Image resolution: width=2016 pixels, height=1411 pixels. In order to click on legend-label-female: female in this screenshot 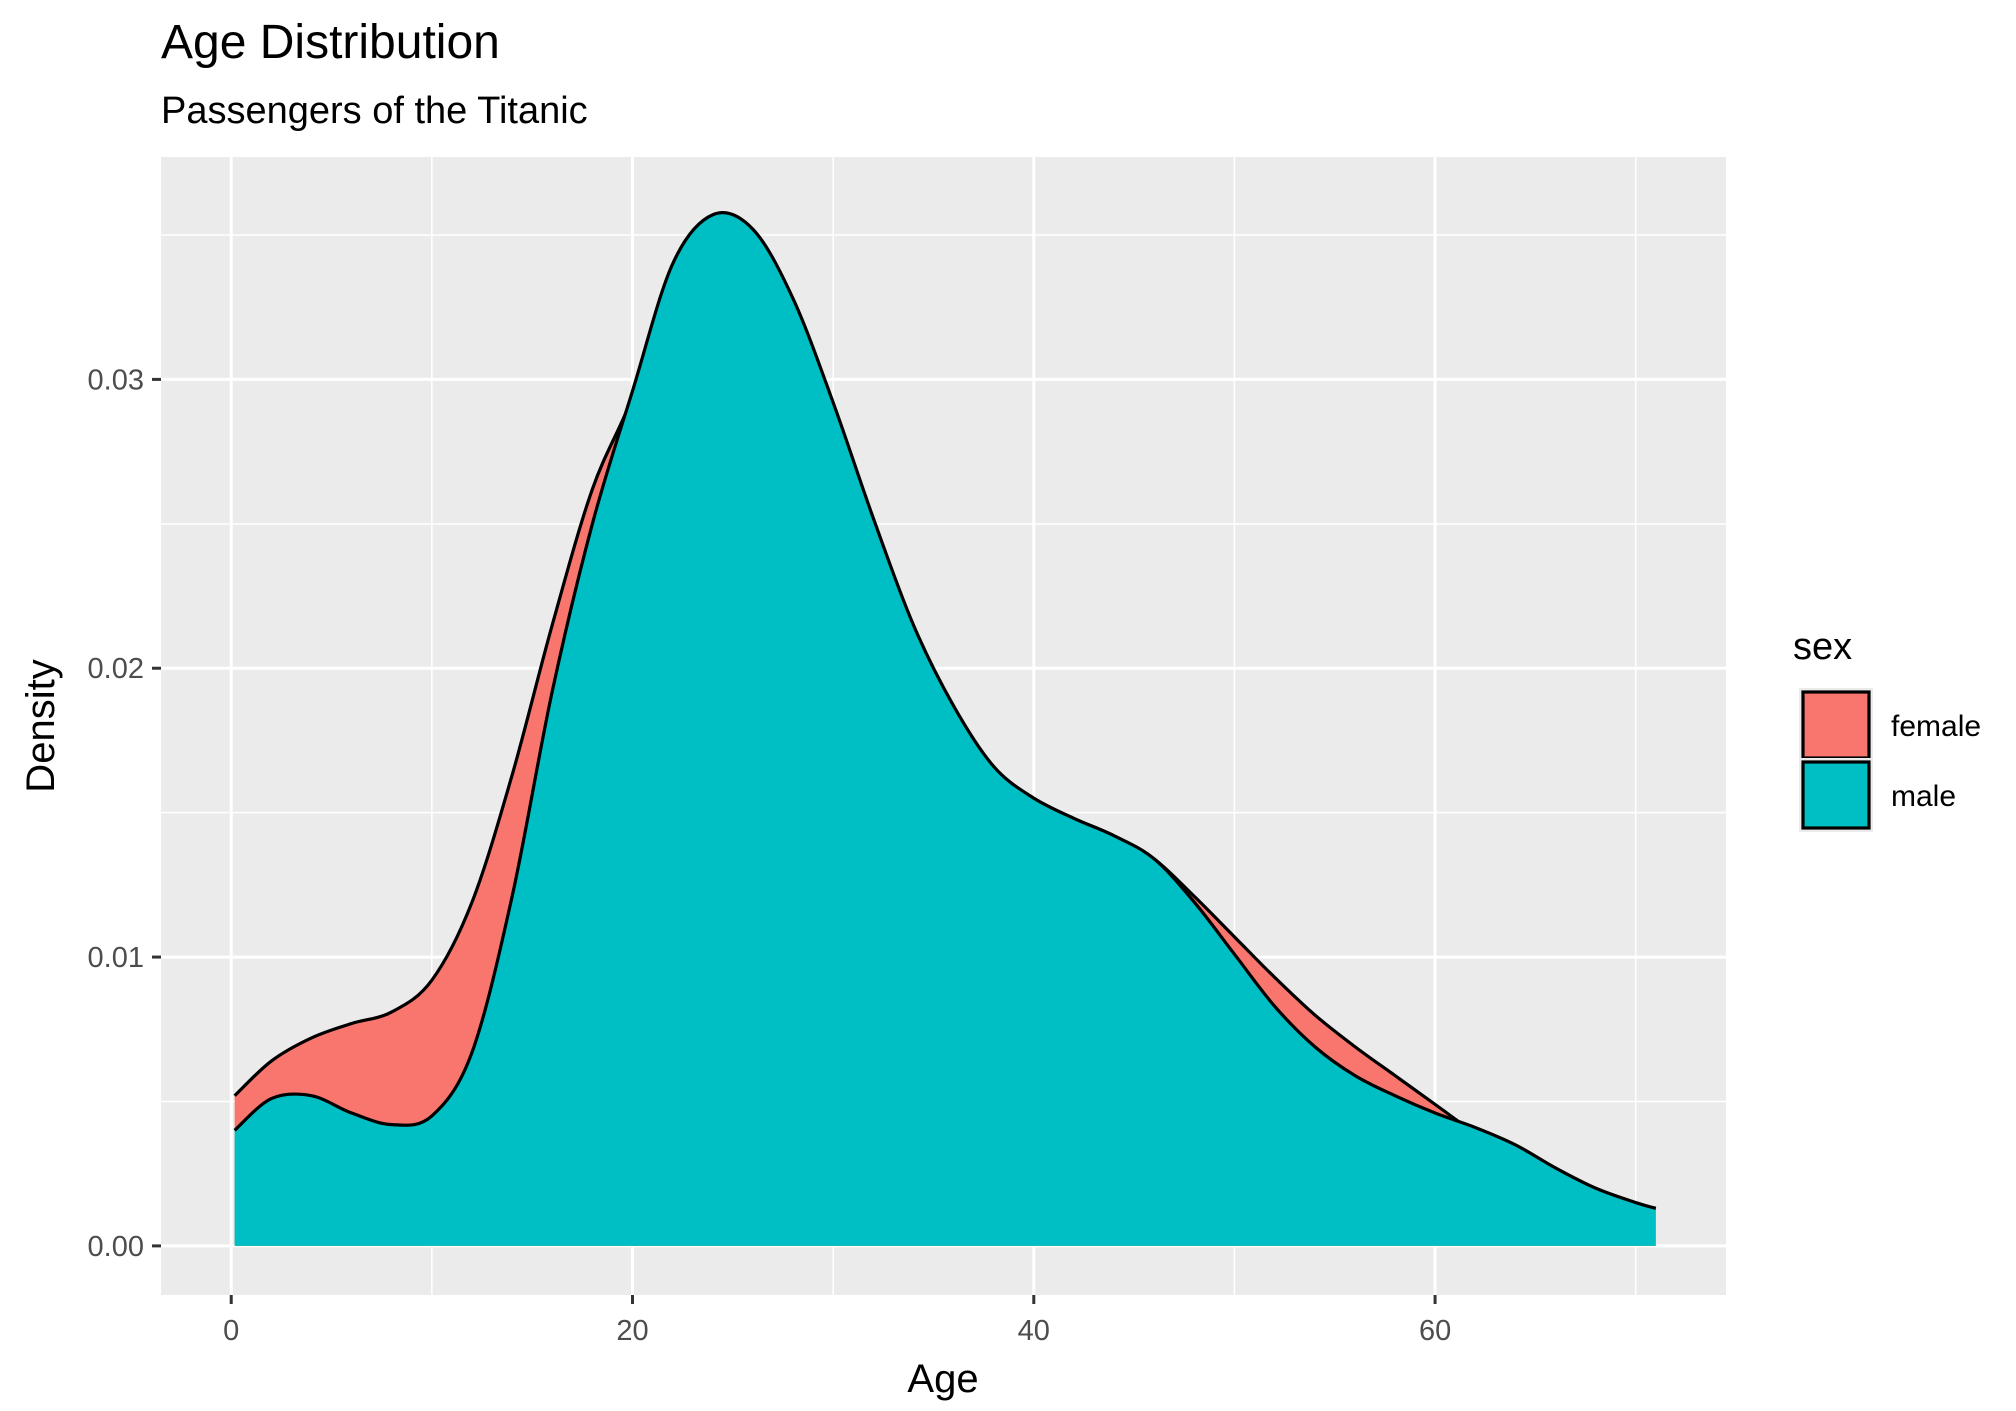, I will do `click(1936, 726)`.